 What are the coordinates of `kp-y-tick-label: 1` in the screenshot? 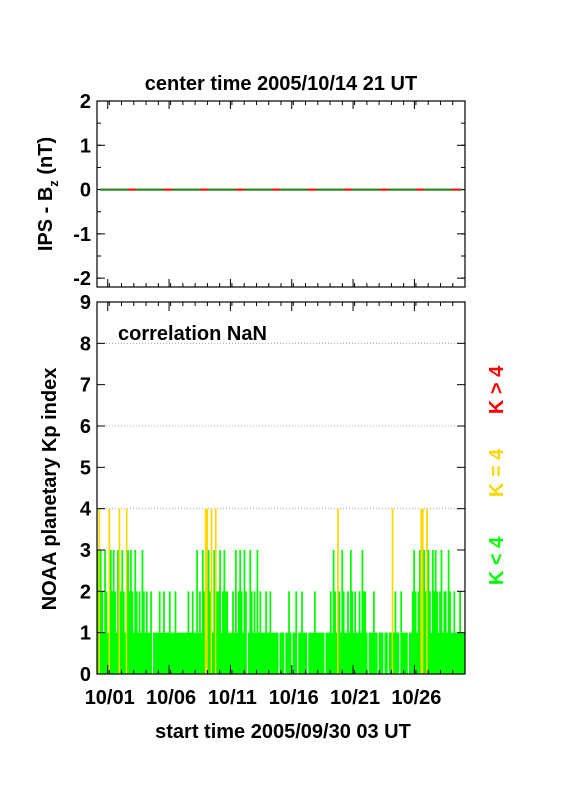 It's located at (85, 634).